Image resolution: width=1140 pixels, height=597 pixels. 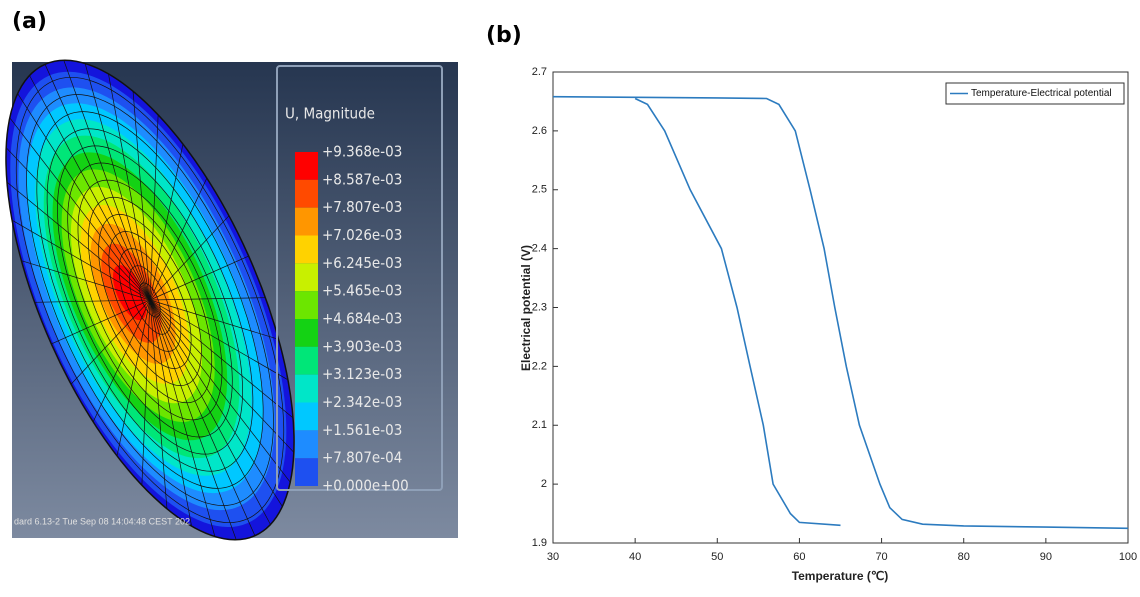 What do you see at coordinates (362, 374) in the screenshot?
I see `legend-label: +3.123e-03` at bounding box center [362, 374].